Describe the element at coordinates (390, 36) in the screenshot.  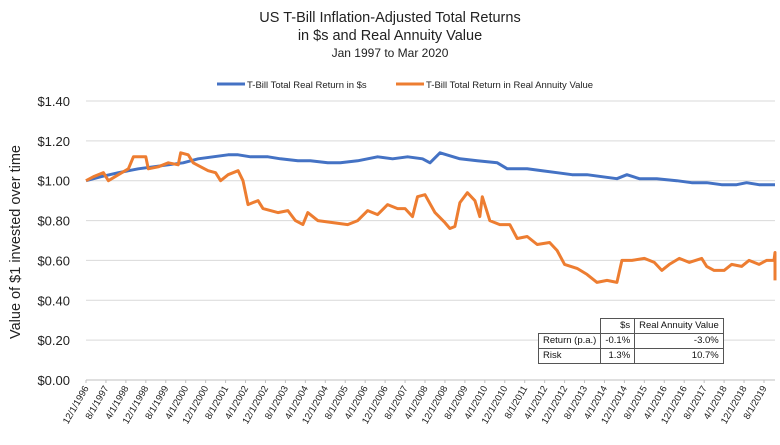
I see `chart-title-line2: in $s and Real Annuity Value` at that location.